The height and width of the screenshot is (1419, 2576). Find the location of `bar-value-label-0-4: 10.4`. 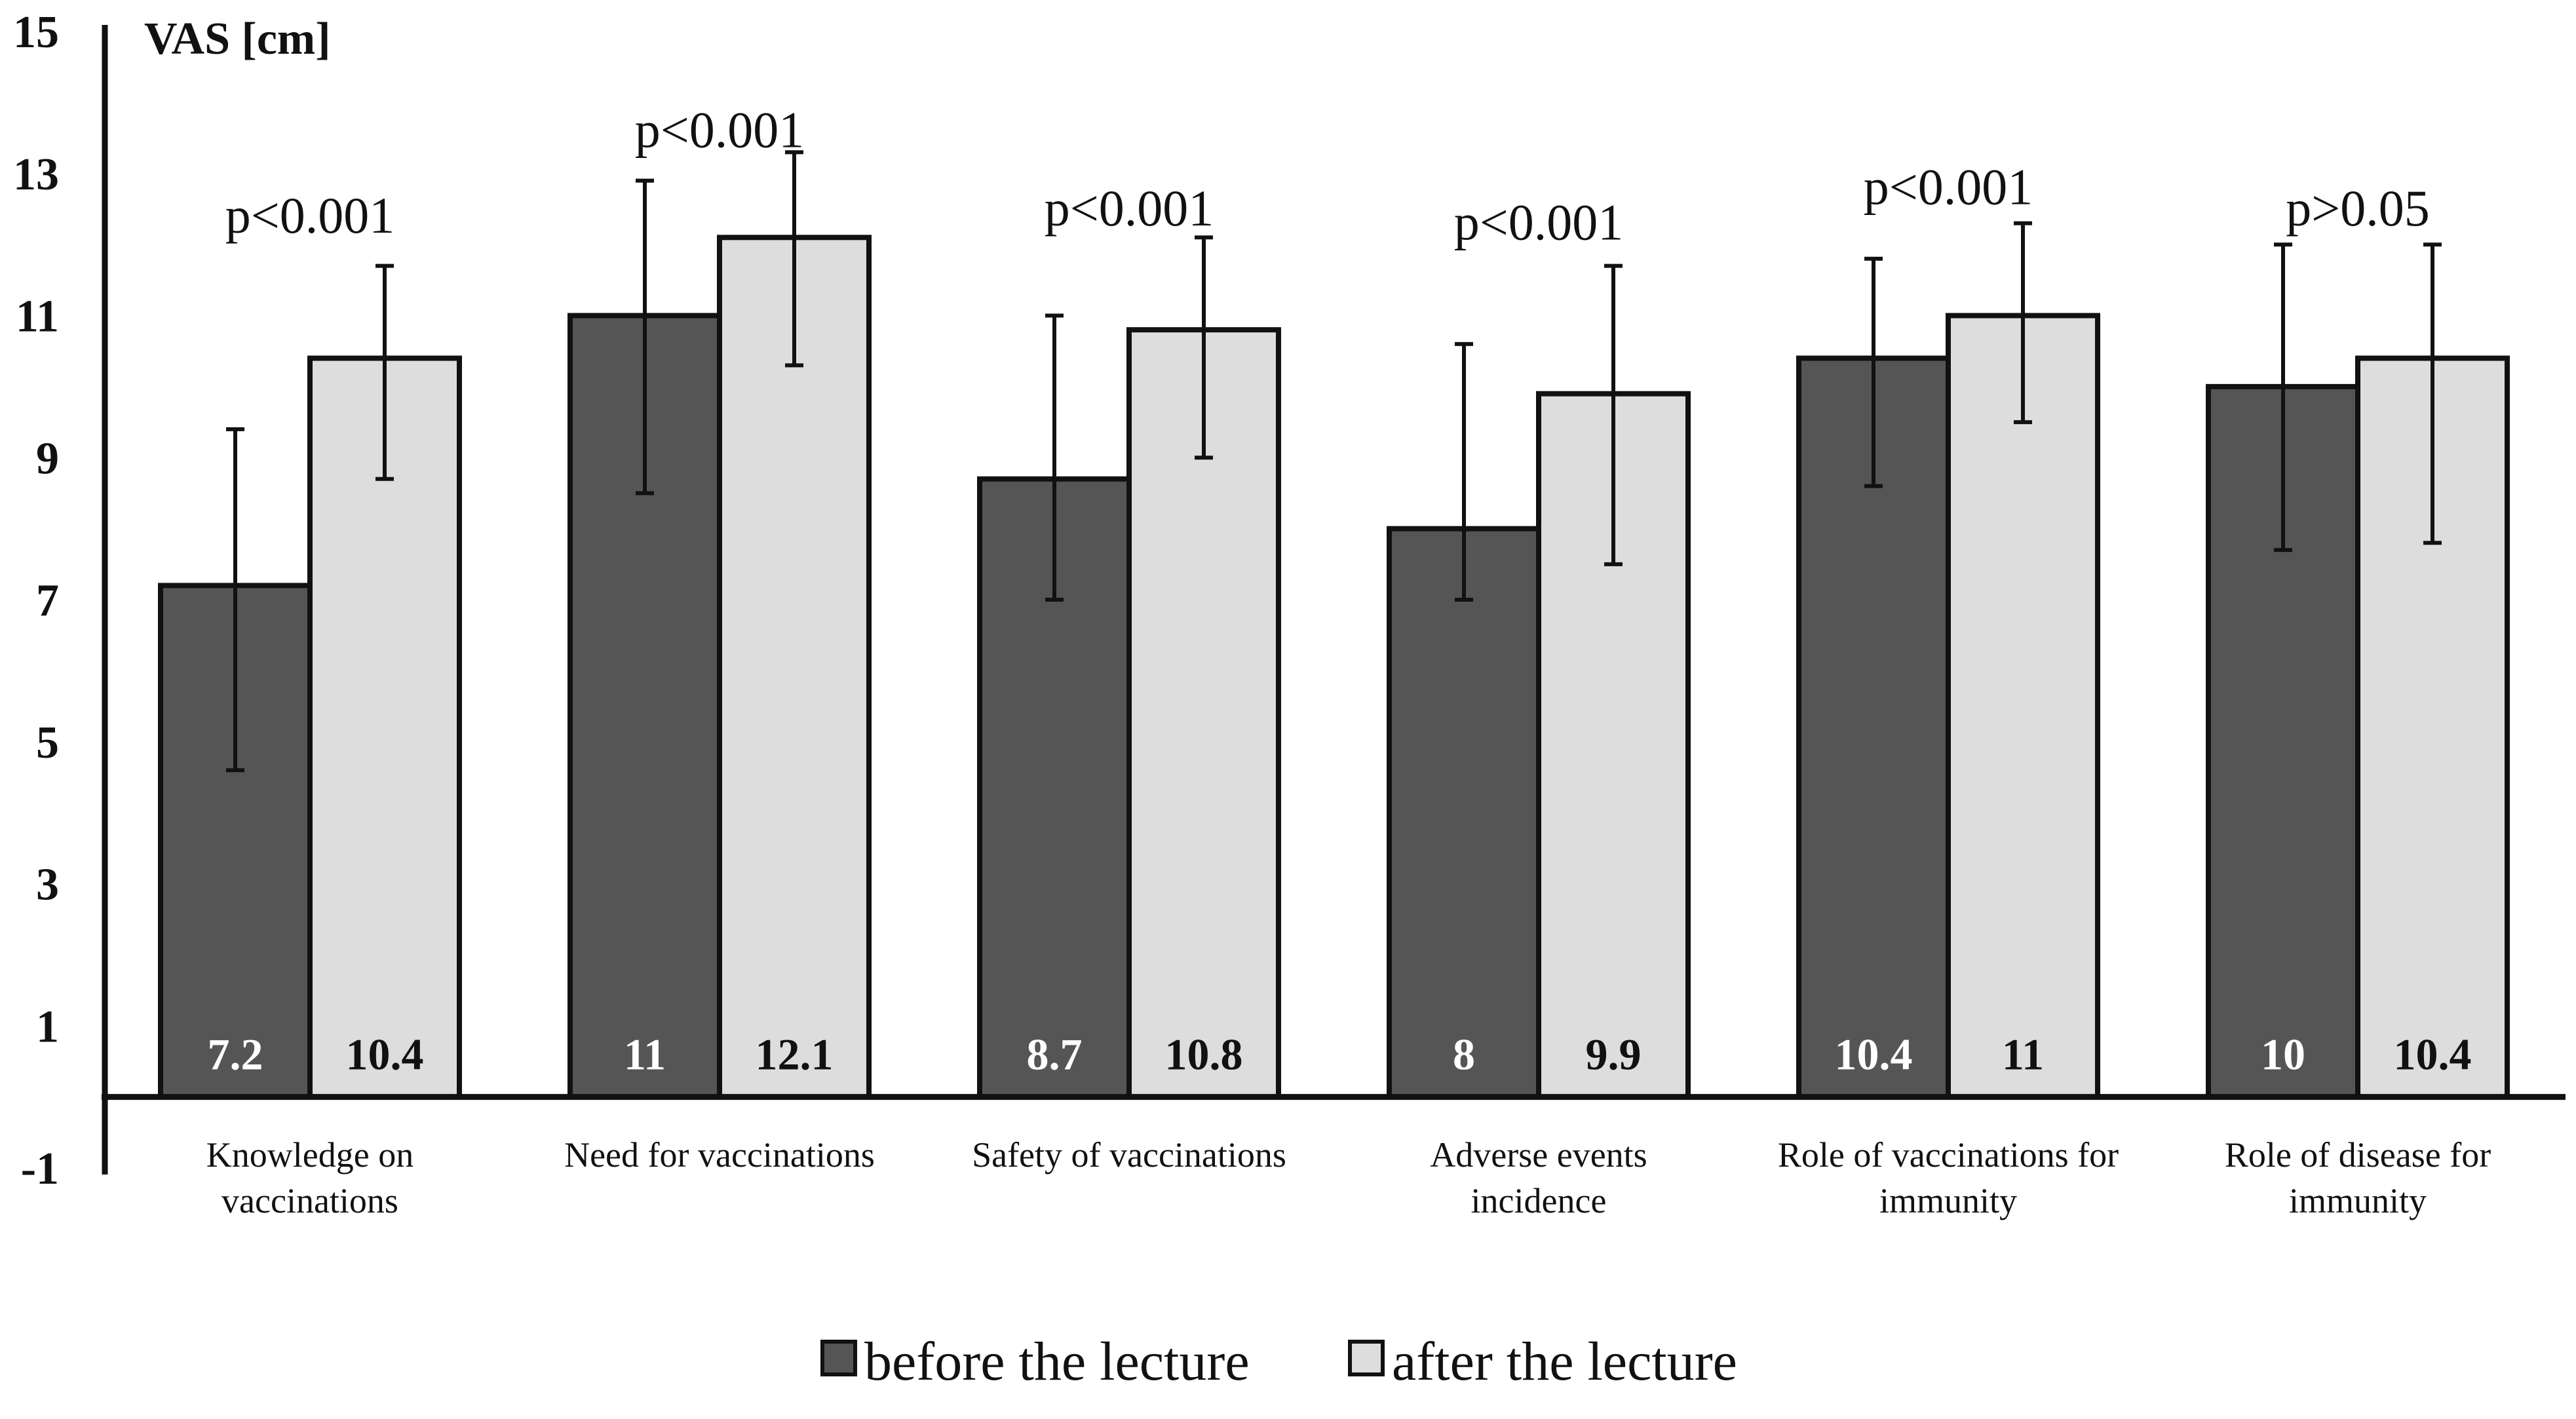

bar-value-label-0-4: 10.4 is located at coordinates (1874, 1054).